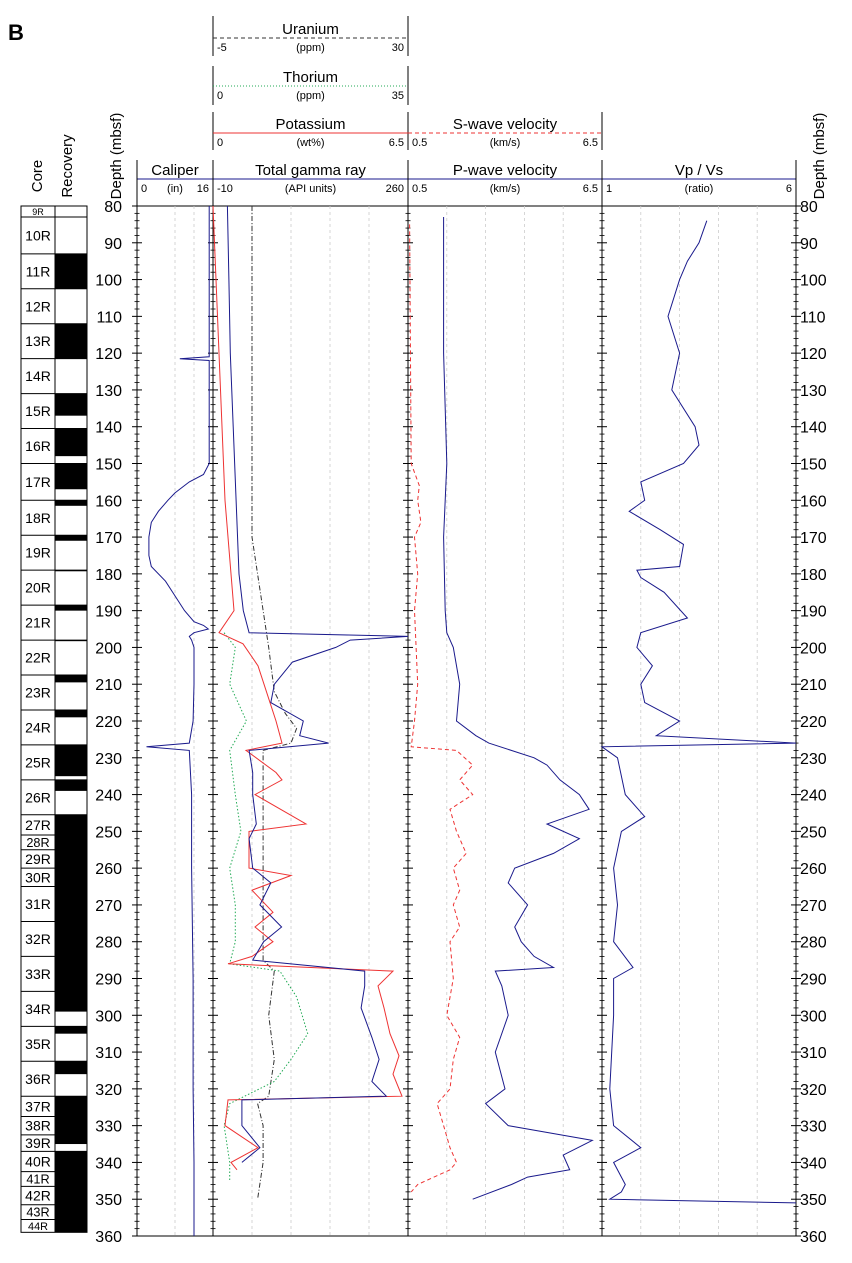 The width and height of the screenshot is (852, 1263). What do you see at coordinates (38, 825) in the screenshot?
I see `core-label: 27R` at bounding box center [38, 825].